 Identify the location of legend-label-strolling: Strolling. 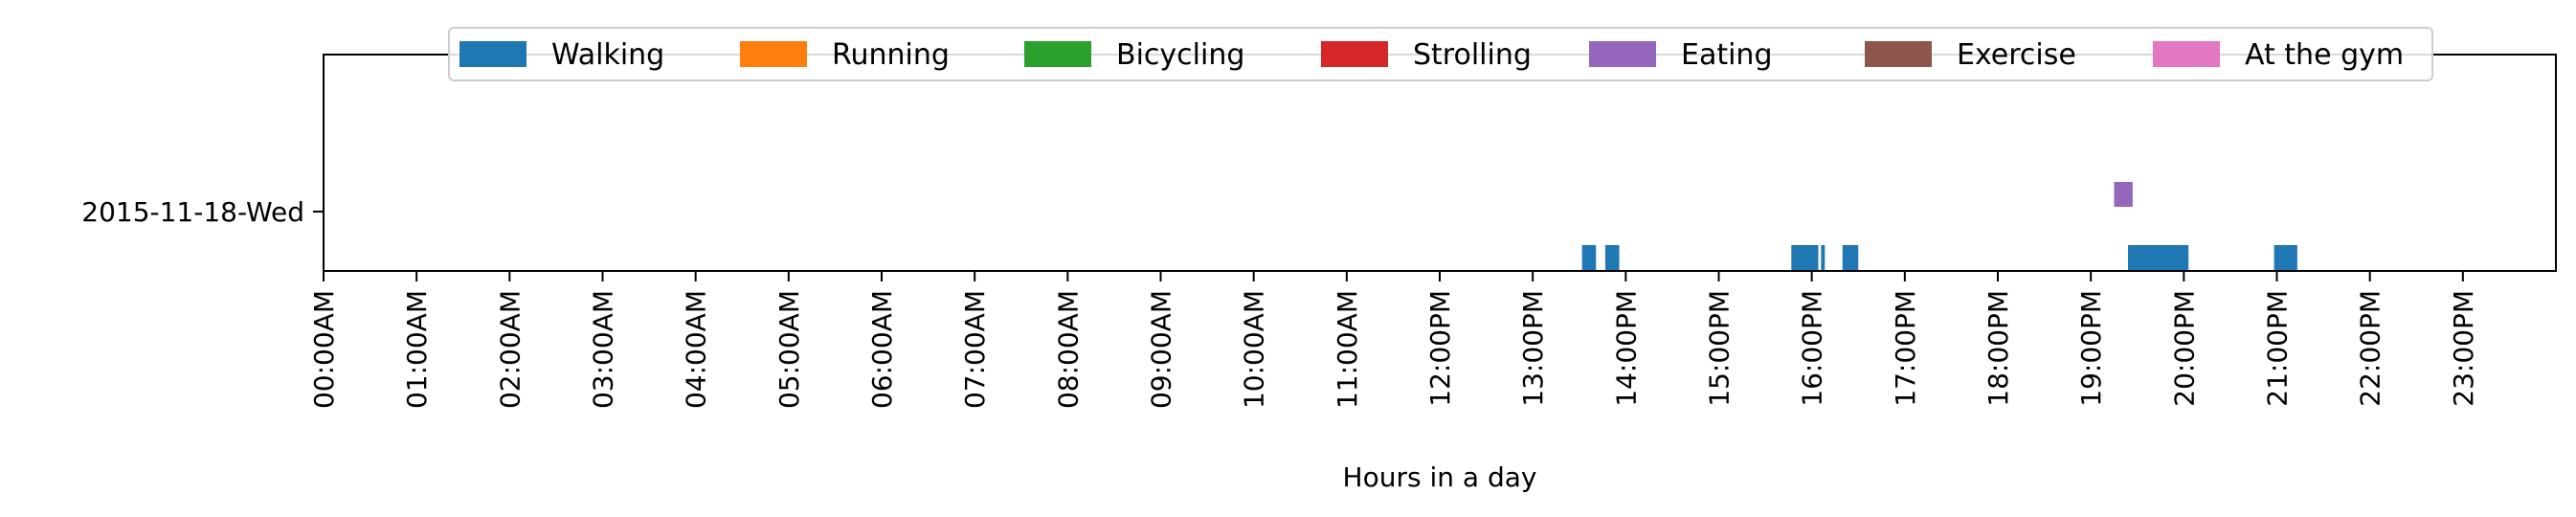
(1473, 55).